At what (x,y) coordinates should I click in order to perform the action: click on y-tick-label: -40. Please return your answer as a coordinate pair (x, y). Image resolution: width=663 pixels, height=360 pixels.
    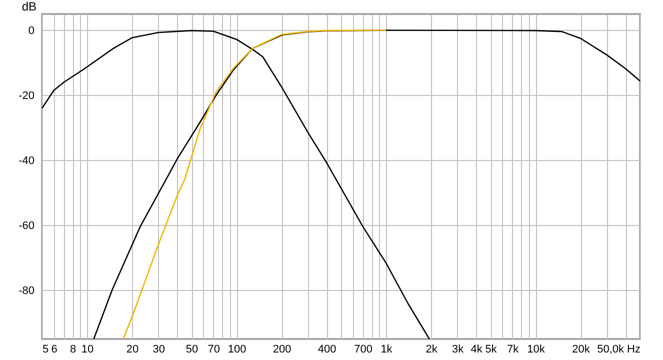
    Looking at the image, I should click on (26, 160).